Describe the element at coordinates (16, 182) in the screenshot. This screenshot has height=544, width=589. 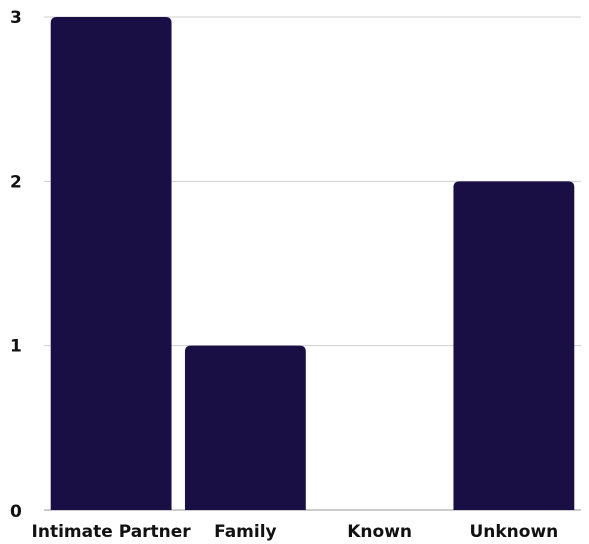
I see `y-tick-label: 2` at that location.